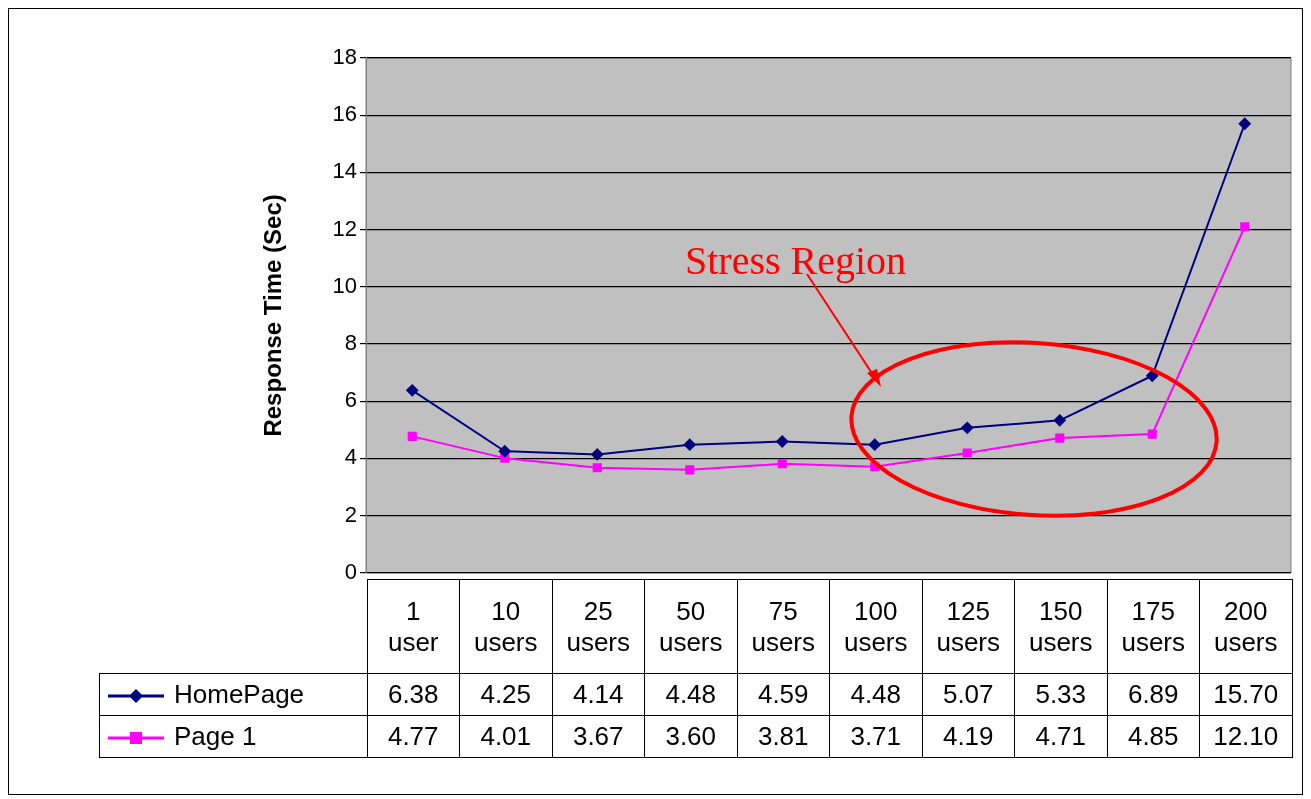 The width and height of the screenshot is (1311, 799). I want to click on data-label: 5.07, so click(968, 694).